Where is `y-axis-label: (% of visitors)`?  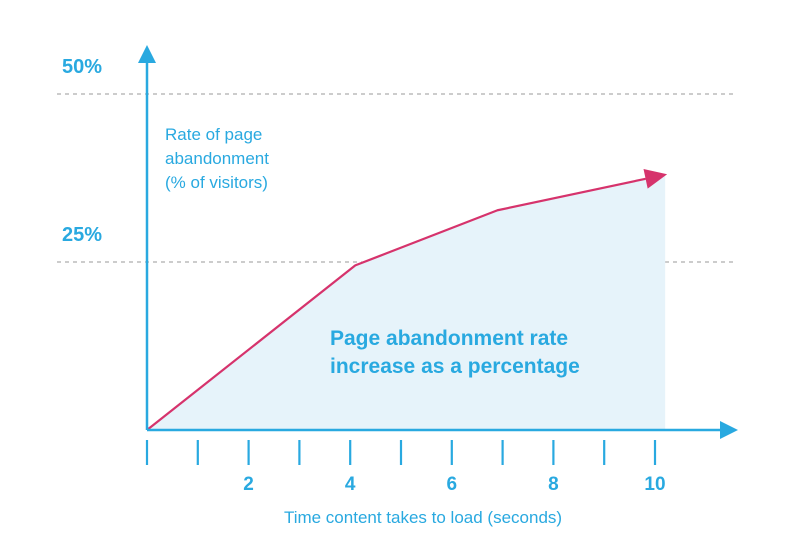 y-axis-label: (% of visitors) is located at coordinates (216, 182).